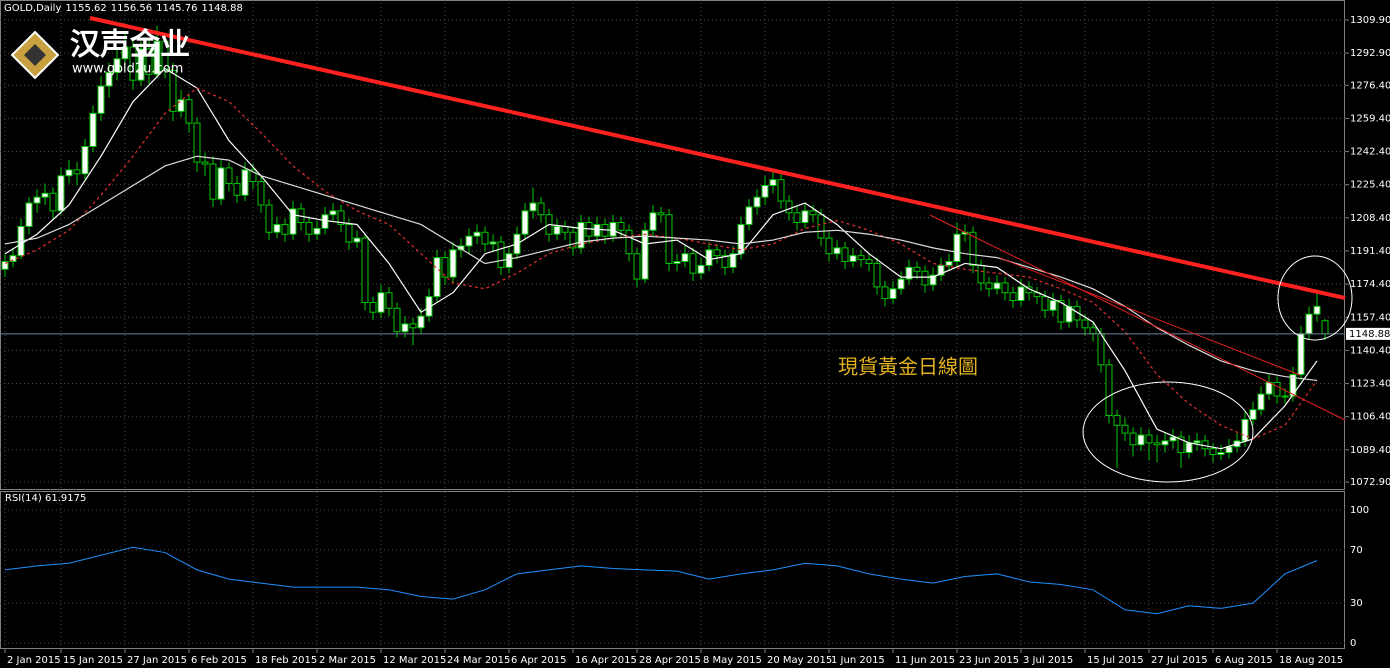 Image resolution: width=1390 pixels, height=668 pixels. Describe the element at coordinates (1370, 450) in the screenshot. I see `y-tick-label: 1089.40` at that location.